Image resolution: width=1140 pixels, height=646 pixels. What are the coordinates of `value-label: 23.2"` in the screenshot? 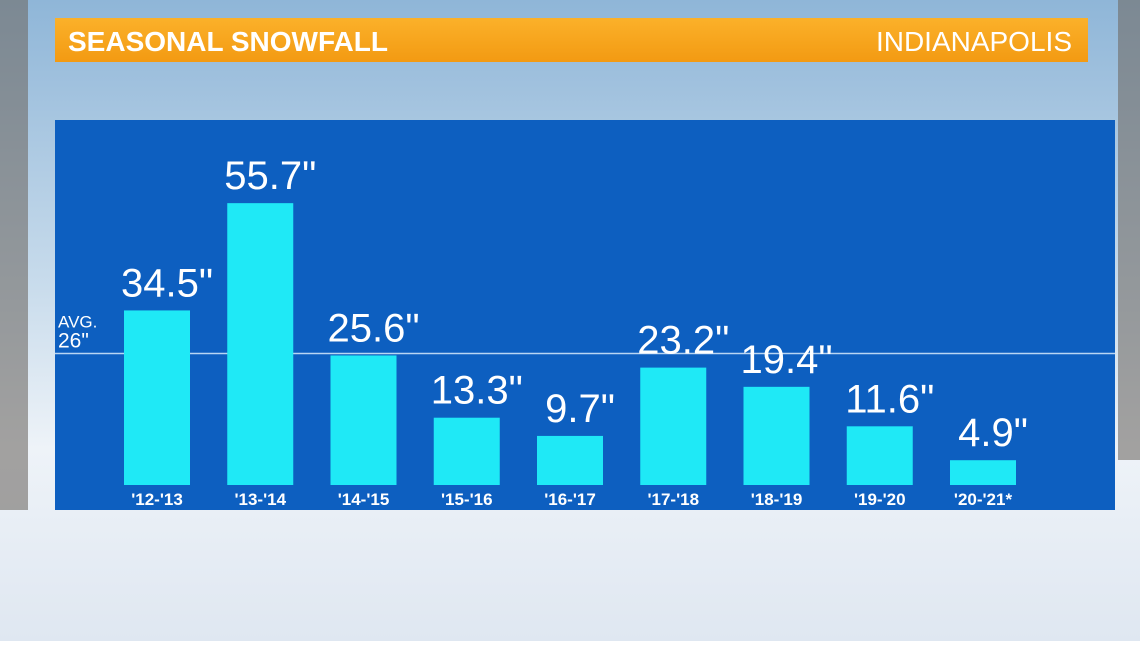 It's located at (683, 341).